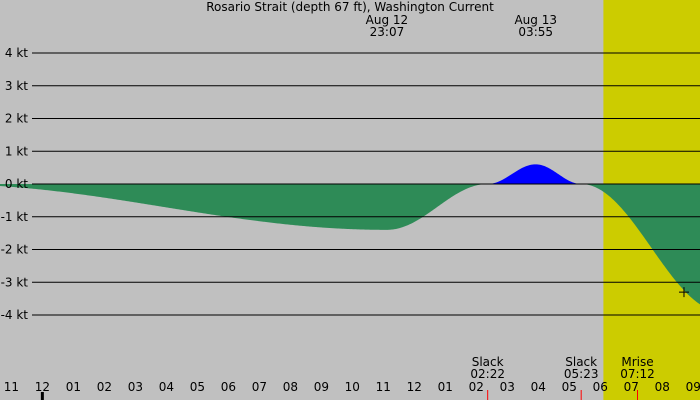 Image resolution: width=700 pixels, height=400 pixels. What do you see at coordinates (535, 32) in the screenshot?
I see `event-time-label: 03:55` at bounding box center [535, 32].